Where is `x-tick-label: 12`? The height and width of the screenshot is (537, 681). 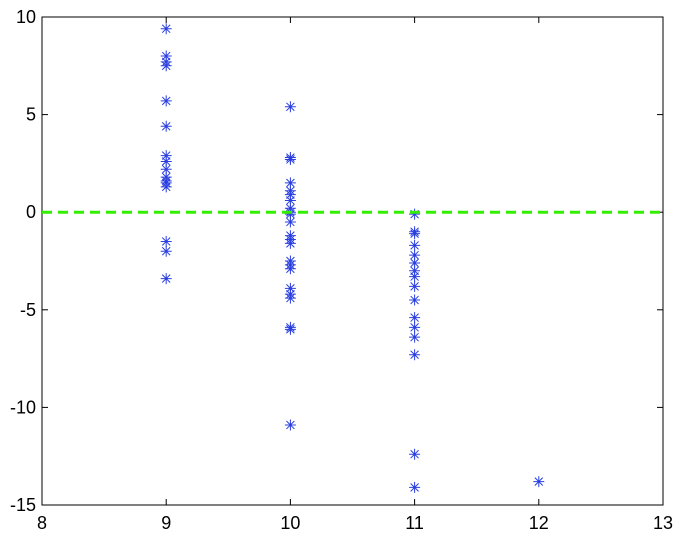
x-tick-label: 12 is located at coordinates (539, 522).